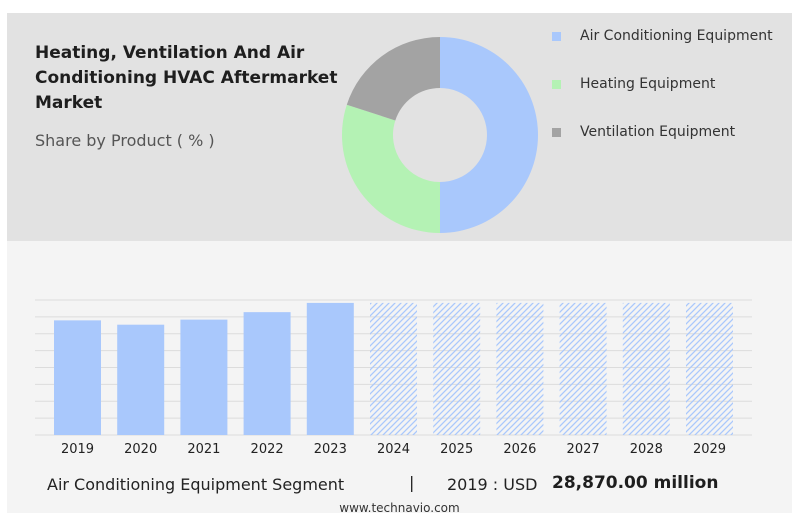  I want to click on bar-2019, so click(77, 377).